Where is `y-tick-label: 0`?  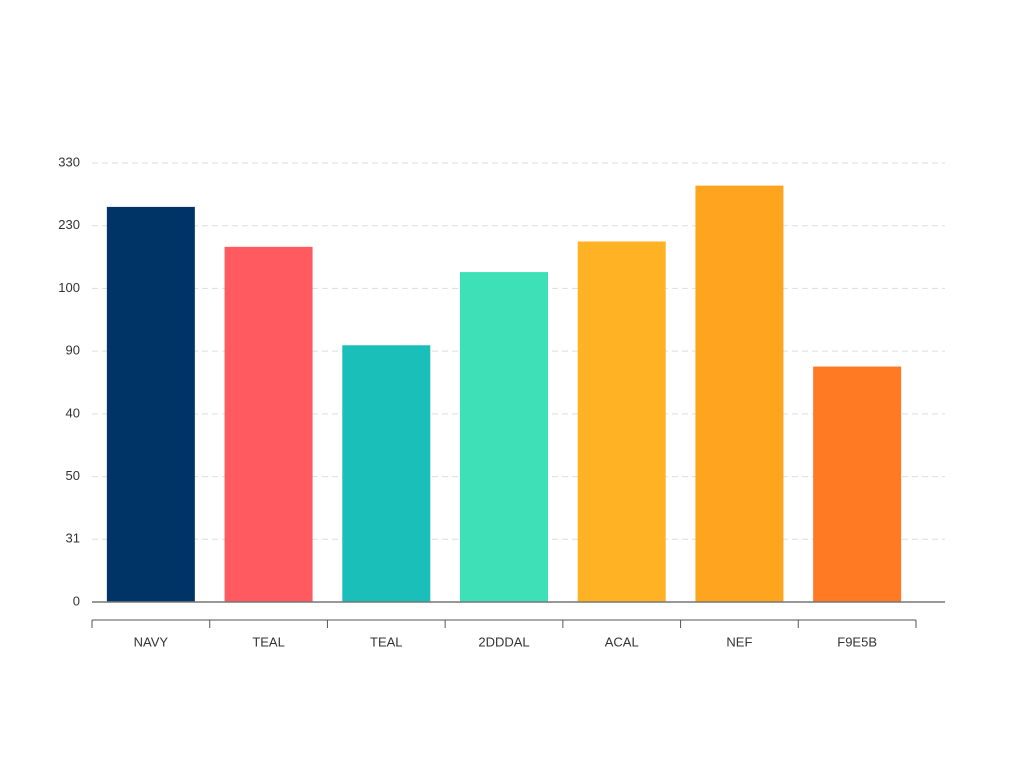 y-tick-label: 0 is located at coordinates (76, 600).